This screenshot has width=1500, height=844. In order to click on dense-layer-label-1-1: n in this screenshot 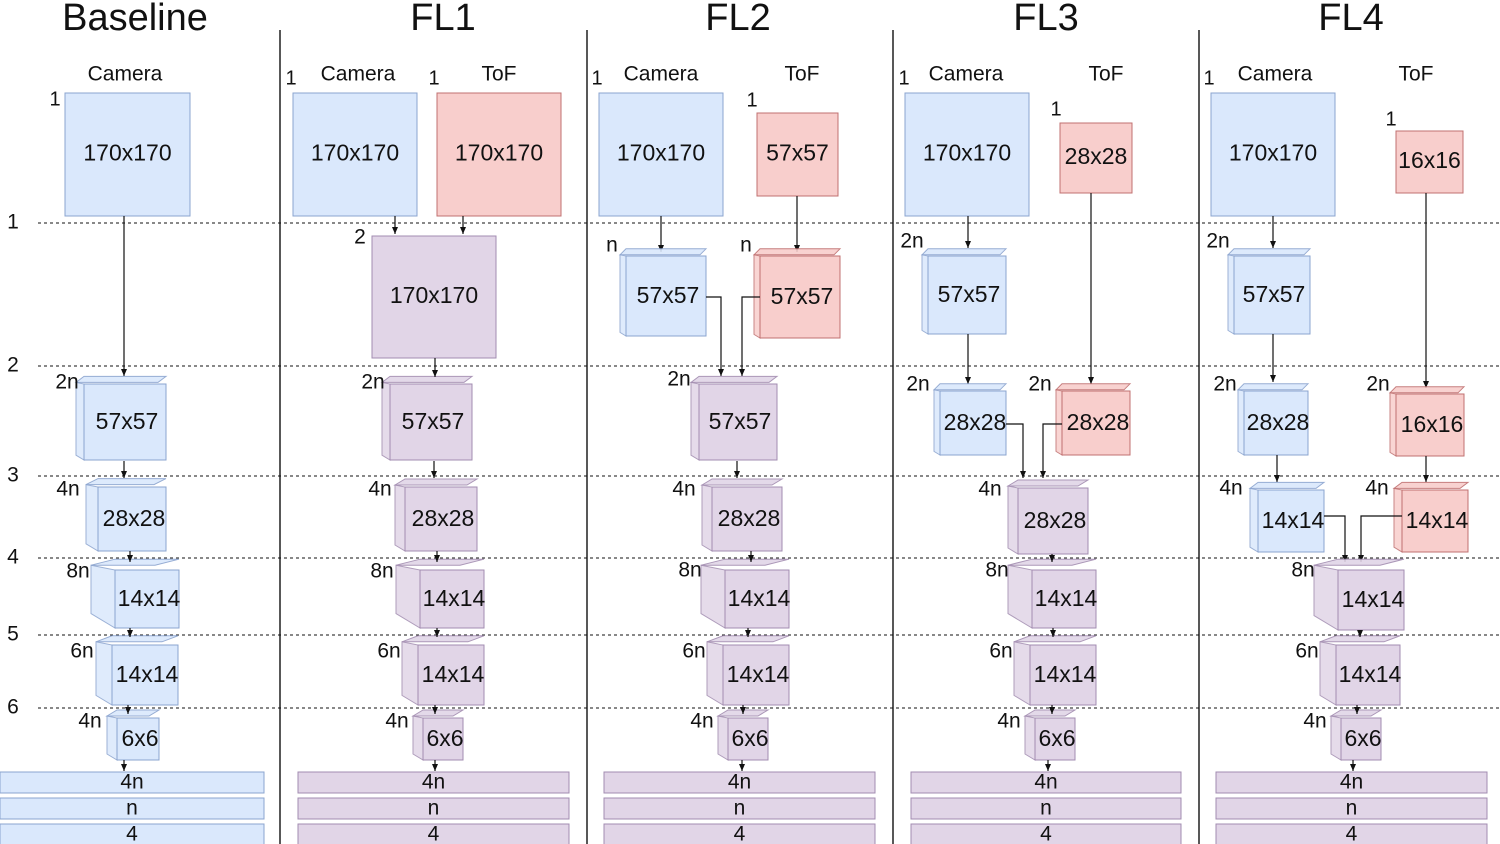, I will do `click(434, 808)`.